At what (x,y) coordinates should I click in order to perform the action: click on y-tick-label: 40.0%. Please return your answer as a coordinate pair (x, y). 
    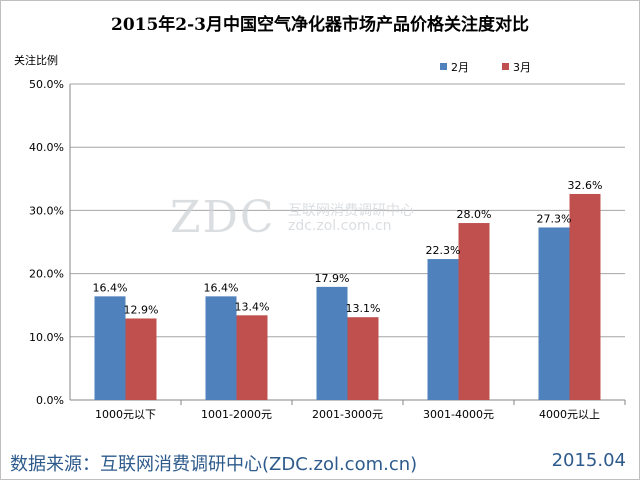
    Looking at the image, I should click on (46, 147).